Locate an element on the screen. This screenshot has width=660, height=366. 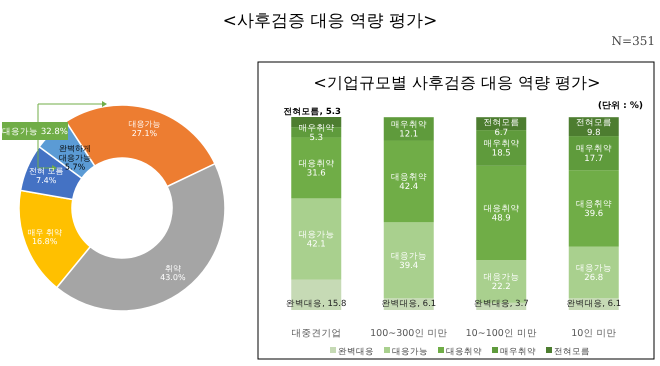
x-tick-label: 대중견기업 is located at coordinates (316, 333).